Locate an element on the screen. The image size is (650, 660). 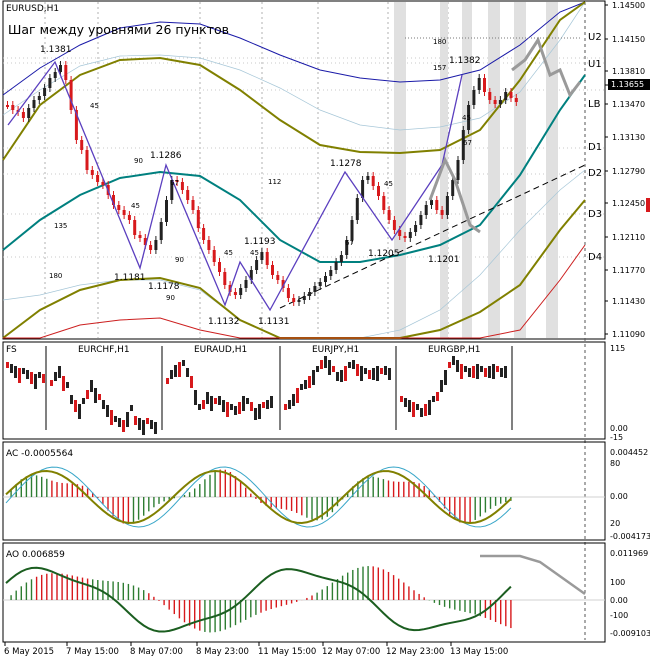
time-label: 8 May 07:00 is located at coordinates (156, 652).